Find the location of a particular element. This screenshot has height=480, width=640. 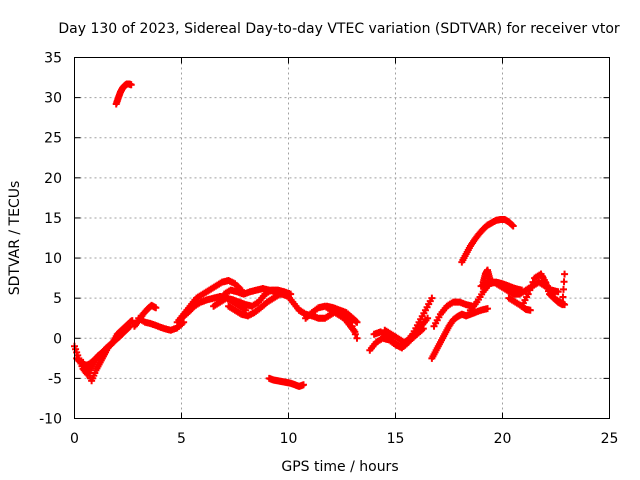

y-tick-label: 30 is located at coordinates (53, 99).